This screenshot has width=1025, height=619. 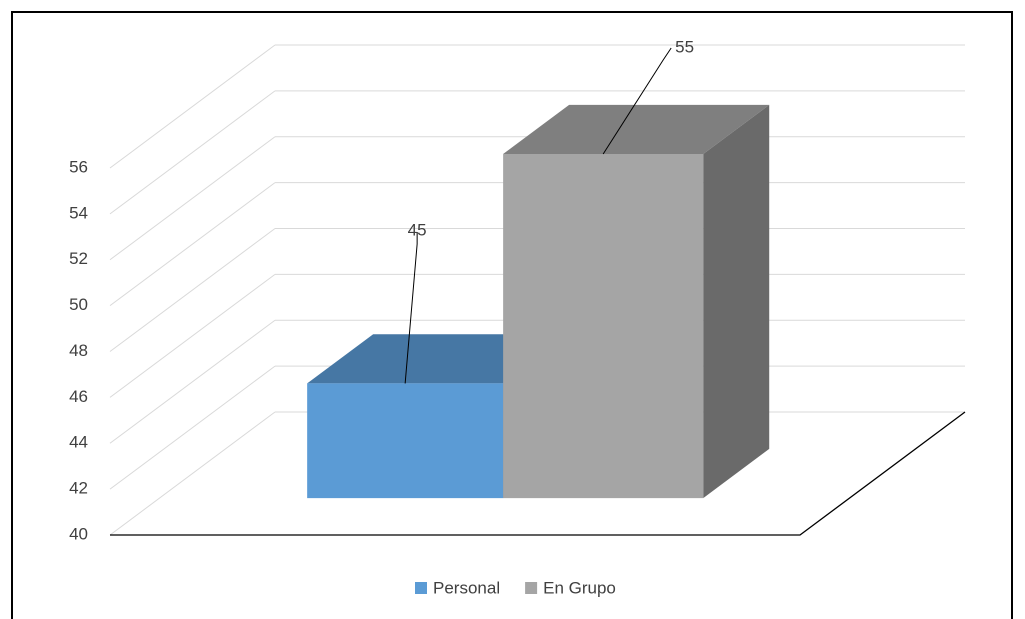 What do you see at coordinates (78, 488) in the screenshot?
I see `y-tick-label: 42` at bounding box center [78, 488].